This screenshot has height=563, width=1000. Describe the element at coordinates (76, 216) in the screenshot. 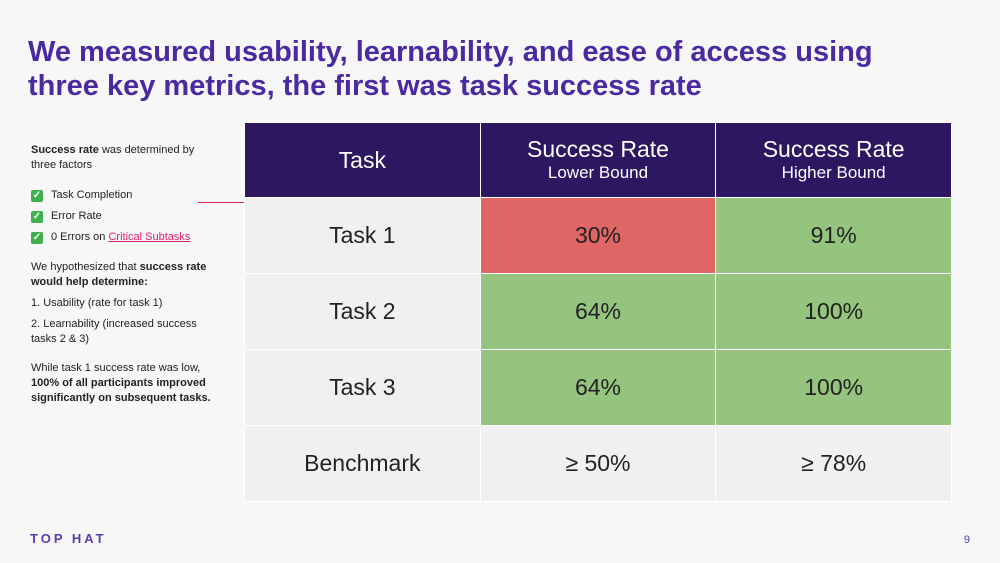

I see `factor-label: Error Rate` at that location.